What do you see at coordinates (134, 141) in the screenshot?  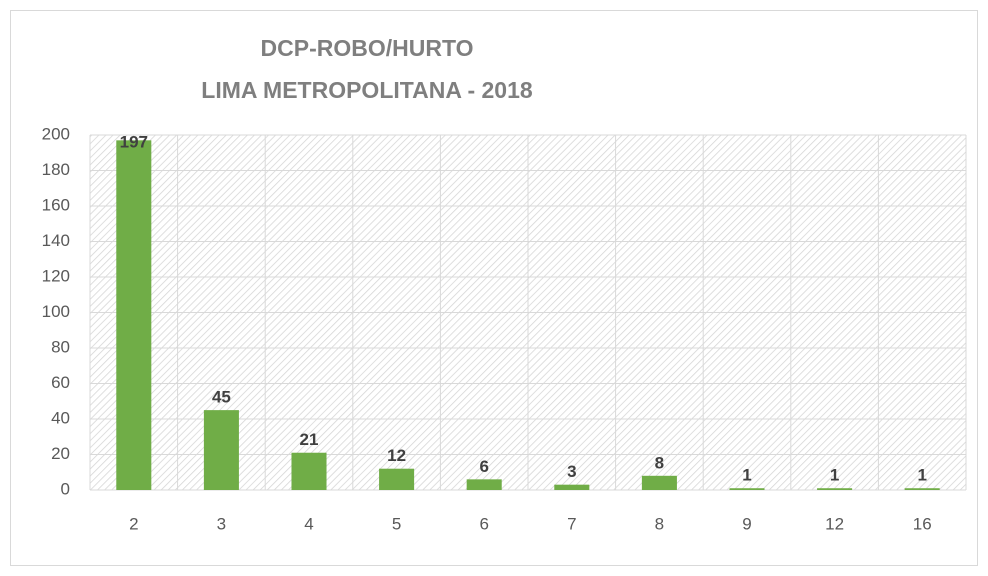 I see `data-label: 197` at bounding box center [134, 141].